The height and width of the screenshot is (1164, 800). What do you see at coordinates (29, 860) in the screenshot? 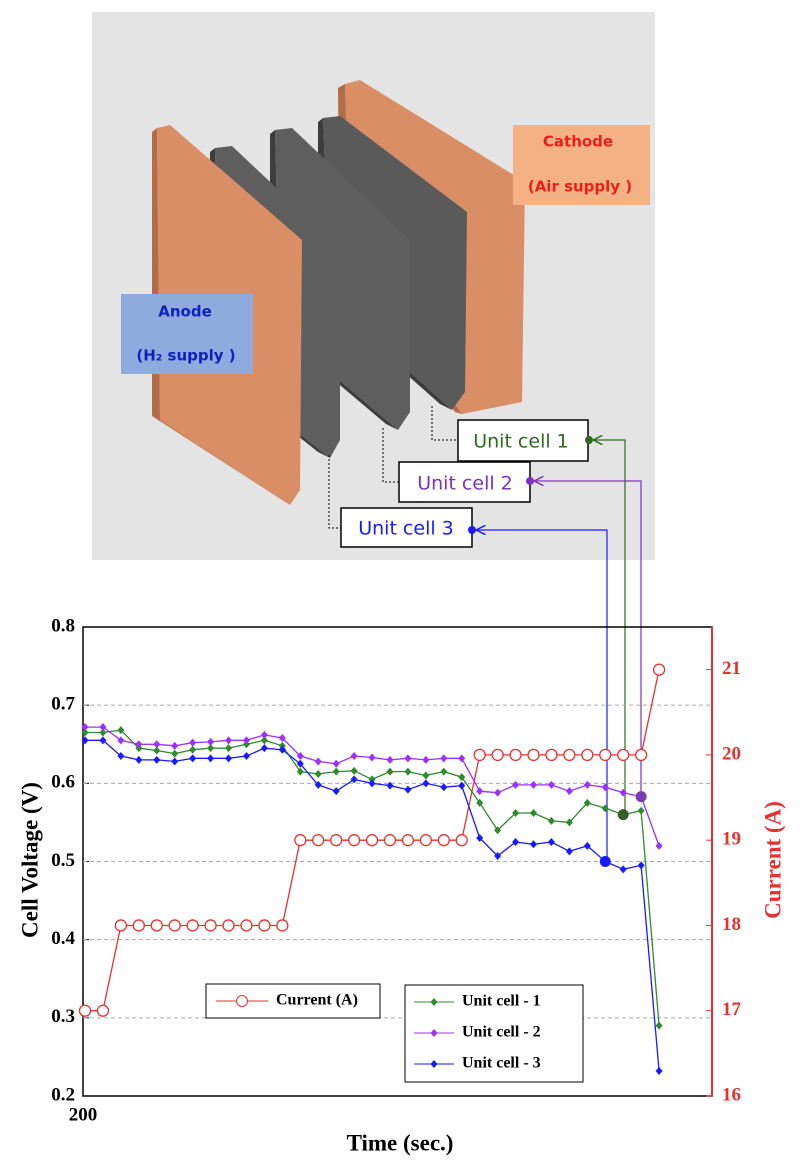
I see `y-axis-label: Cell Voltage (V)` at bounding box center [29, 860].